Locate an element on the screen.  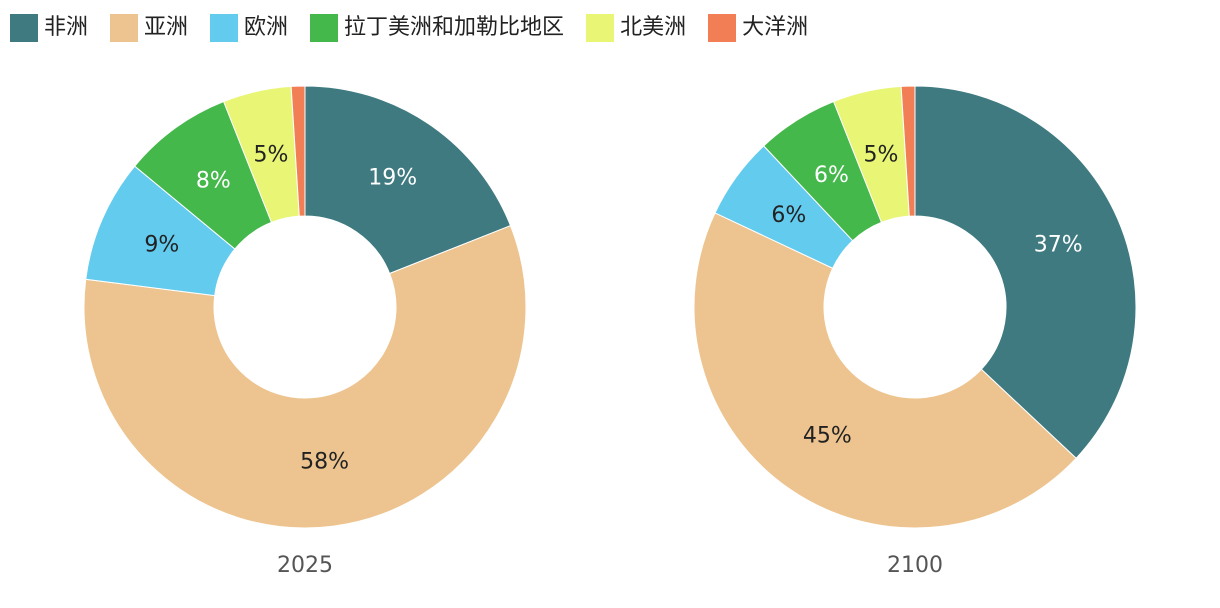
legend-item-oceania: 大洋洲 is located at coordinates (758, 28).